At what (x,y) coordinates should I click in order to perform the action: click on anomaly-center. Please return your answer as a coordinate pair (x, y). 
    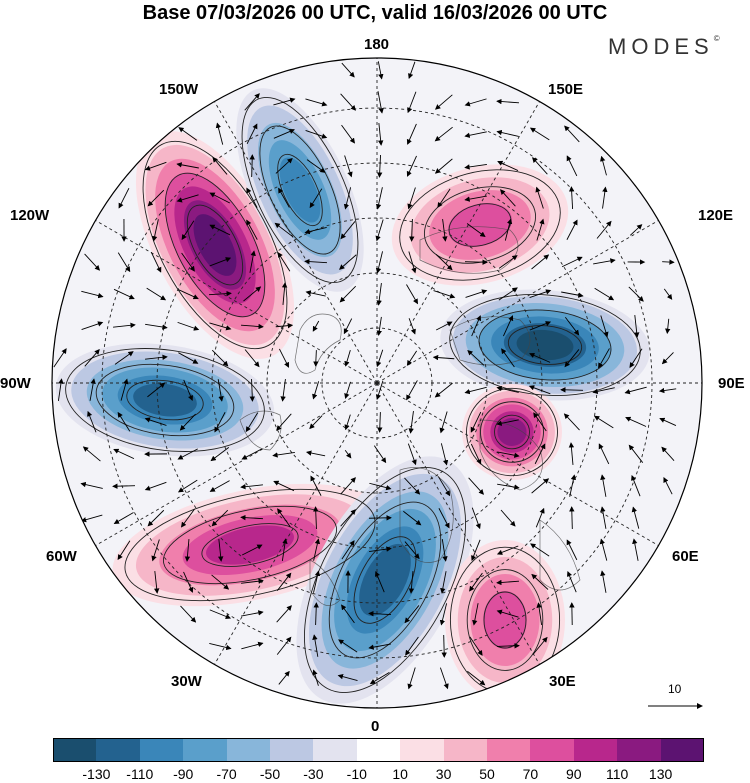
    Looking at the image, I should click on (512, 432).